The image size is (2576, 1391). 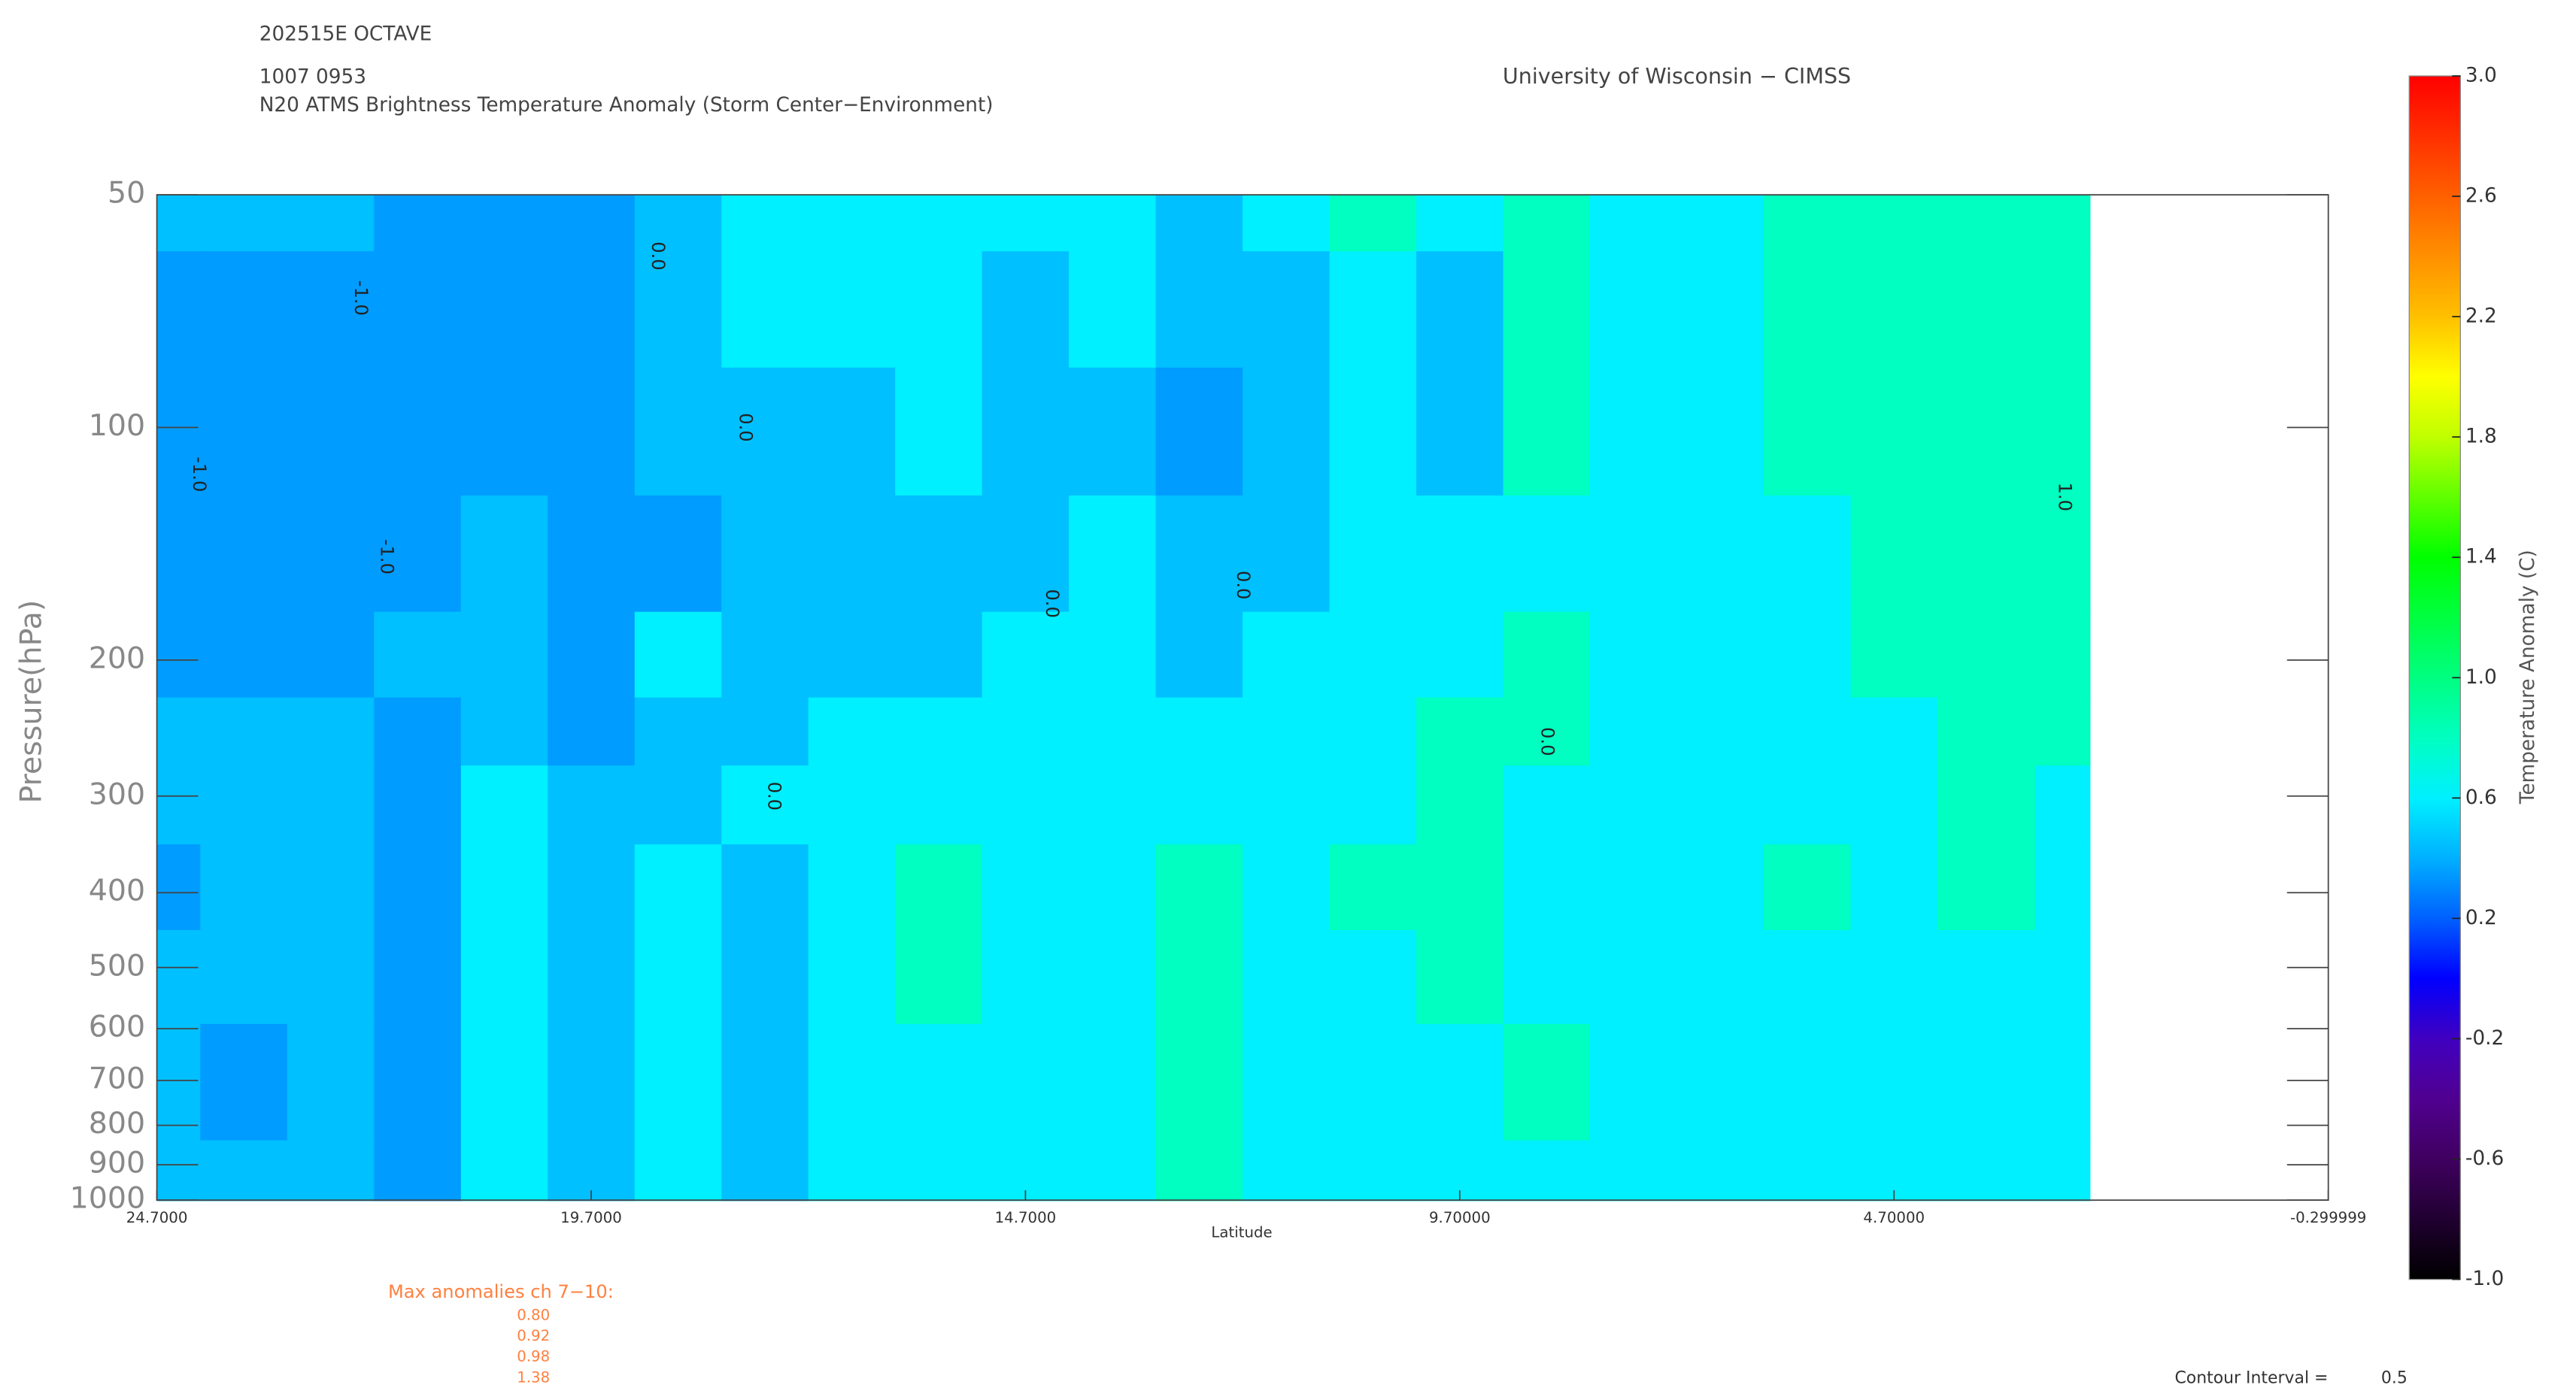 What do you see at coordinates (2481, 316) in the screenshot?
I see `colorbar-tick-label: 2.2` at bounding box center [2481, 316].